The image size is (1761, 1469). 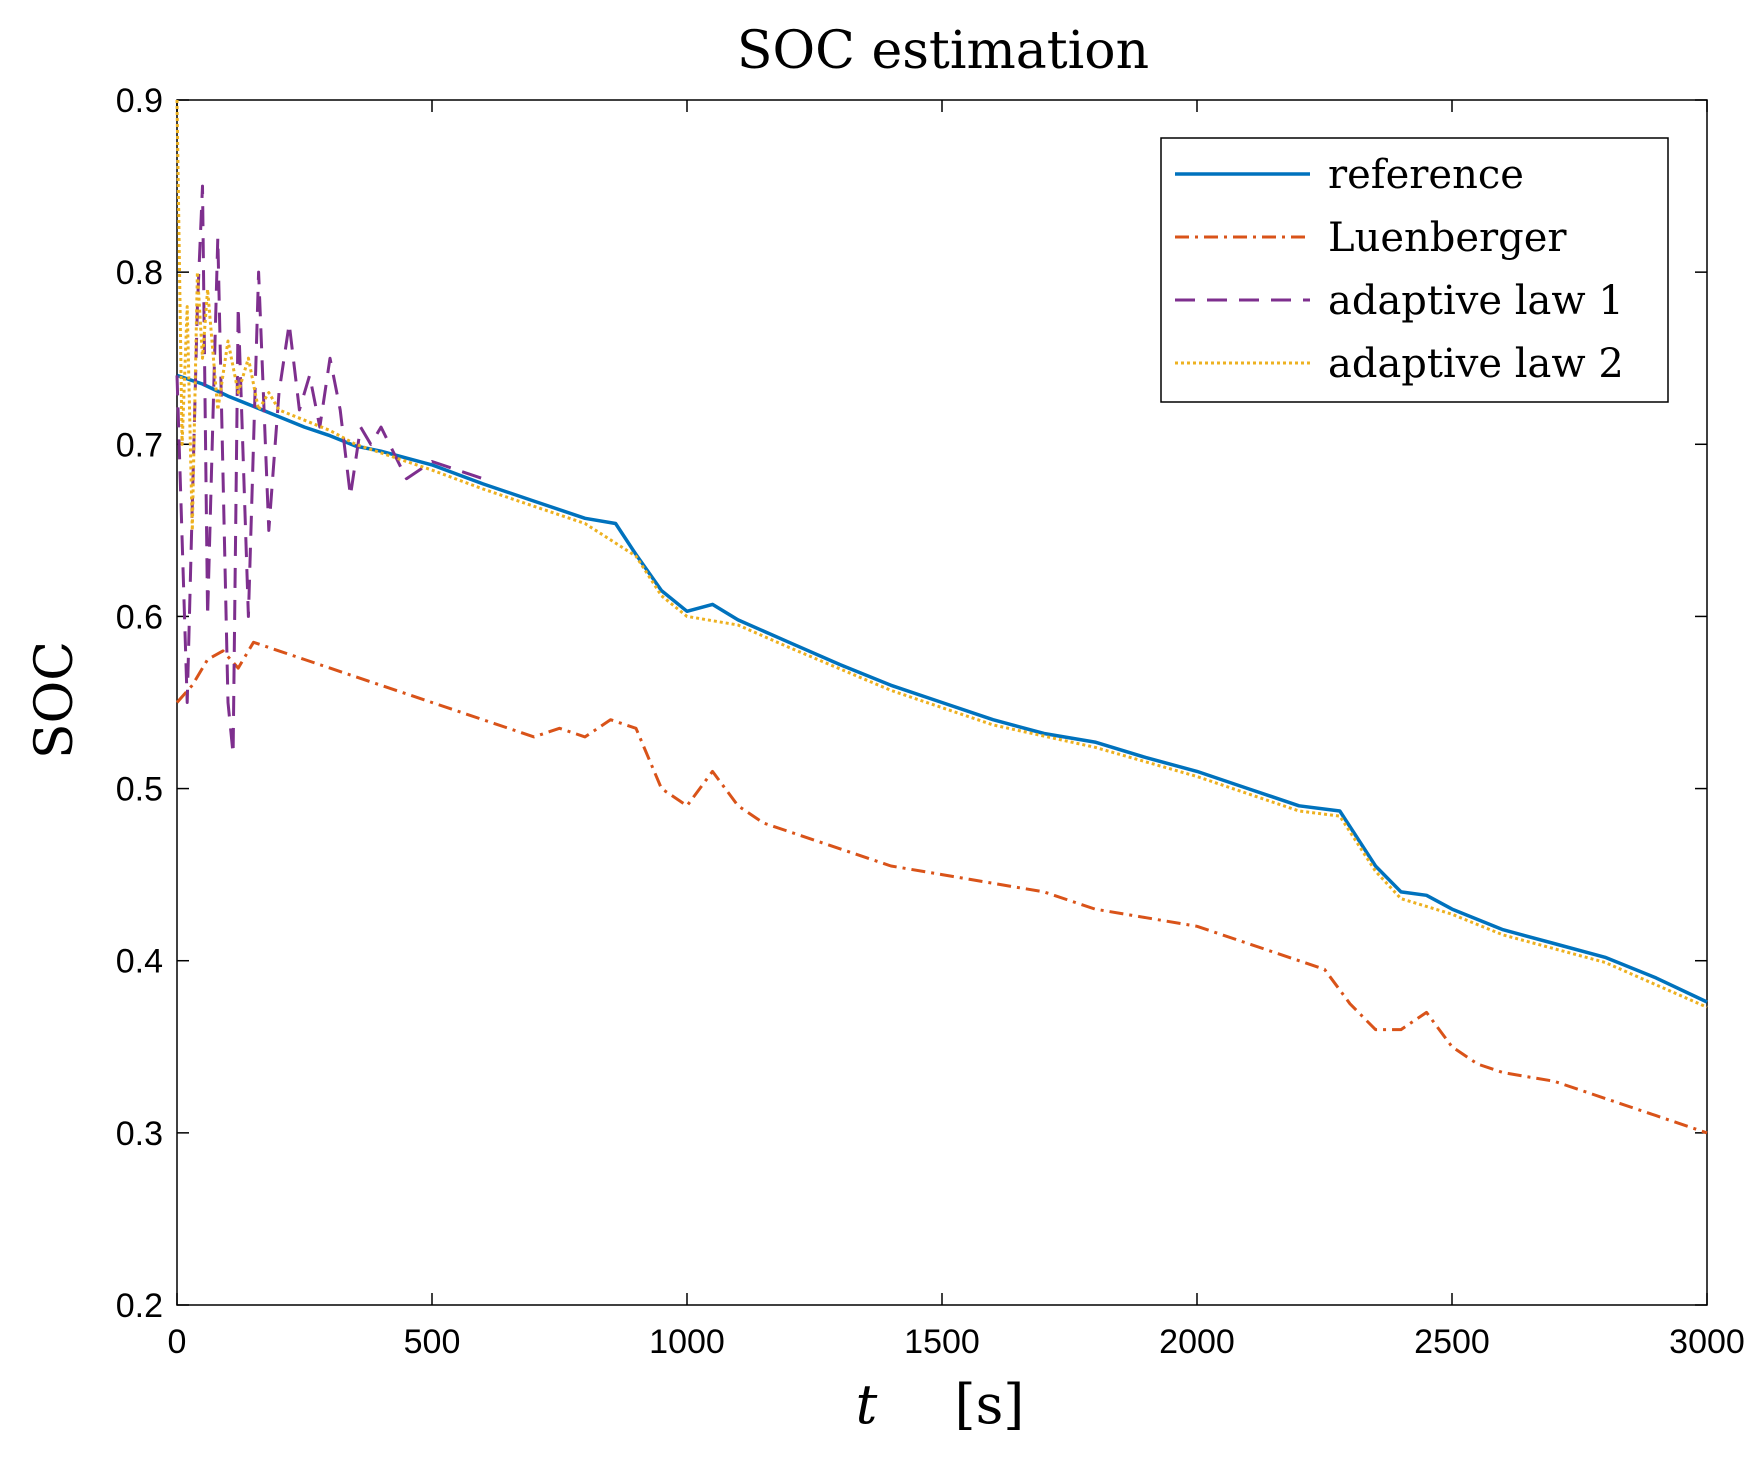 What do you see at coordinates (867, 1404) in the screenshot?
I see `x-axis-variable: t` at bounding box center [867, 1404].